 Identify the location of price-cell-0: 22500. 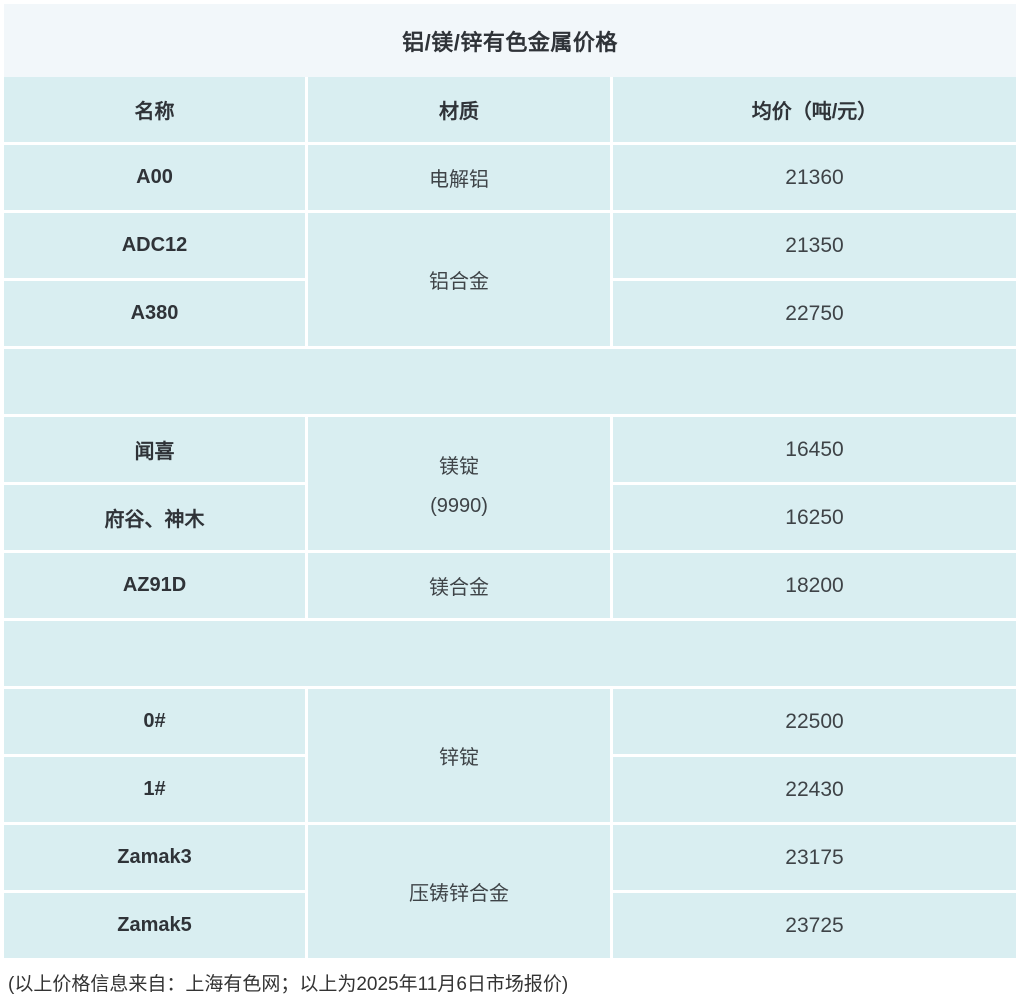
(814, 721).